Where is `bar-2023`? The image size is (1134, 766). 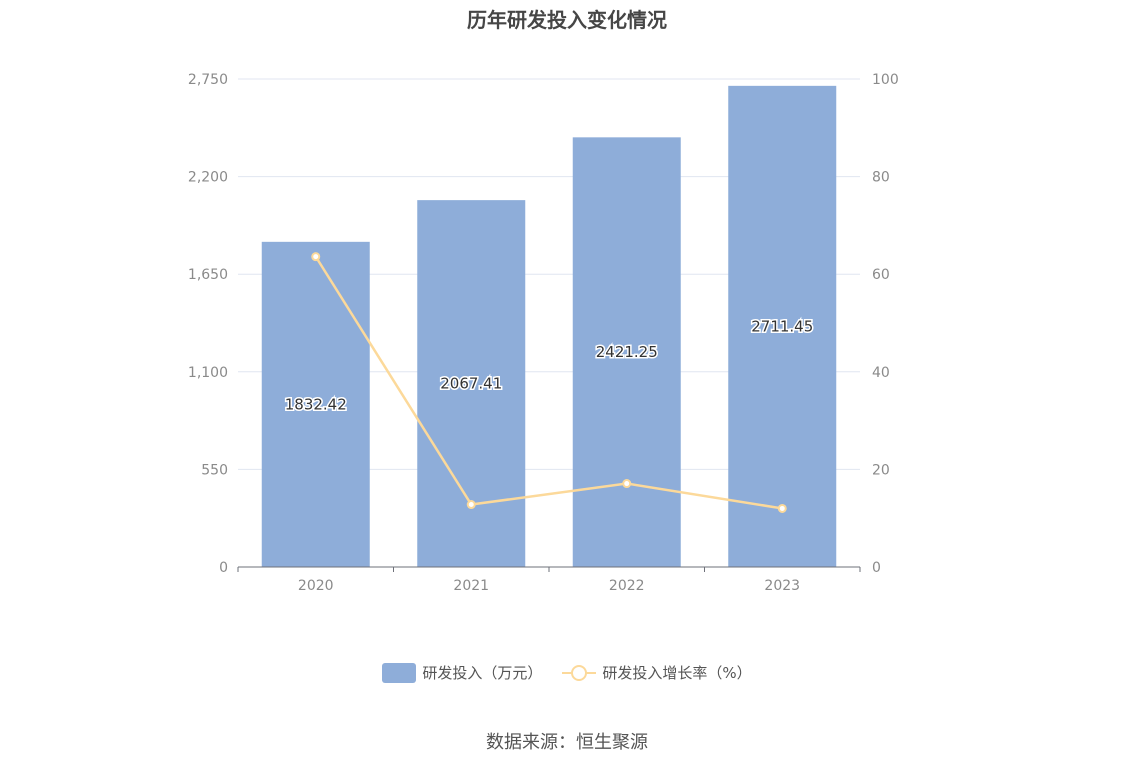 bar-2023 is located at coordinates (782, 326).